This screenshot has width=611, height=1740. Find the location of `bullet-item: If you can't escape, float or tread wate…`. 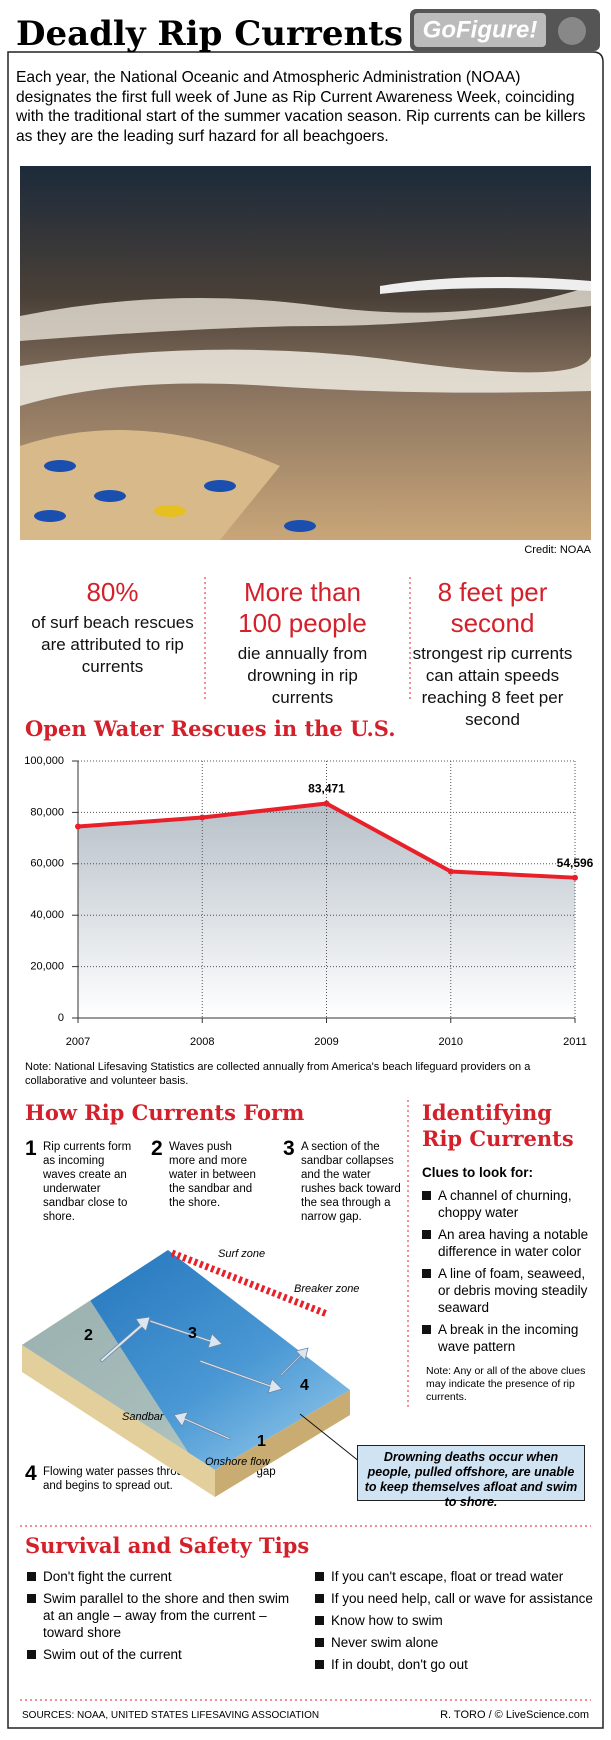

bullet-item: If you can't escape, float or tread wate… is located at coordinates (453, 1576).